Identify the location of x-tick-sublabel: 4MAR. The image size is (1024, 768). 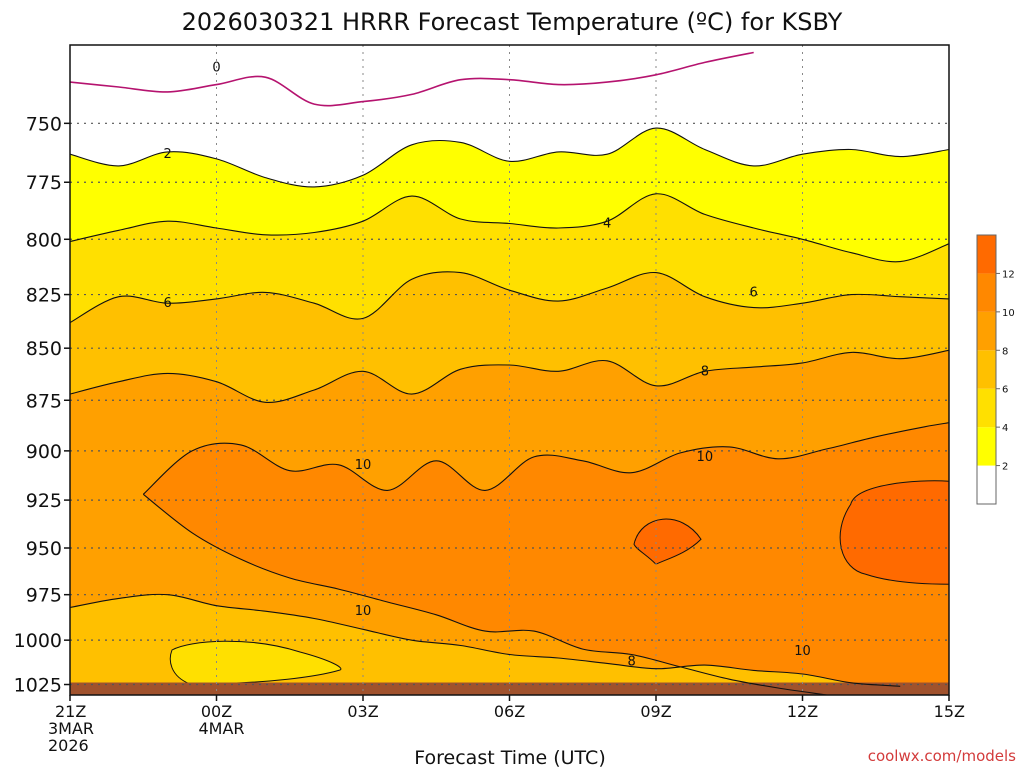
(222, 728).